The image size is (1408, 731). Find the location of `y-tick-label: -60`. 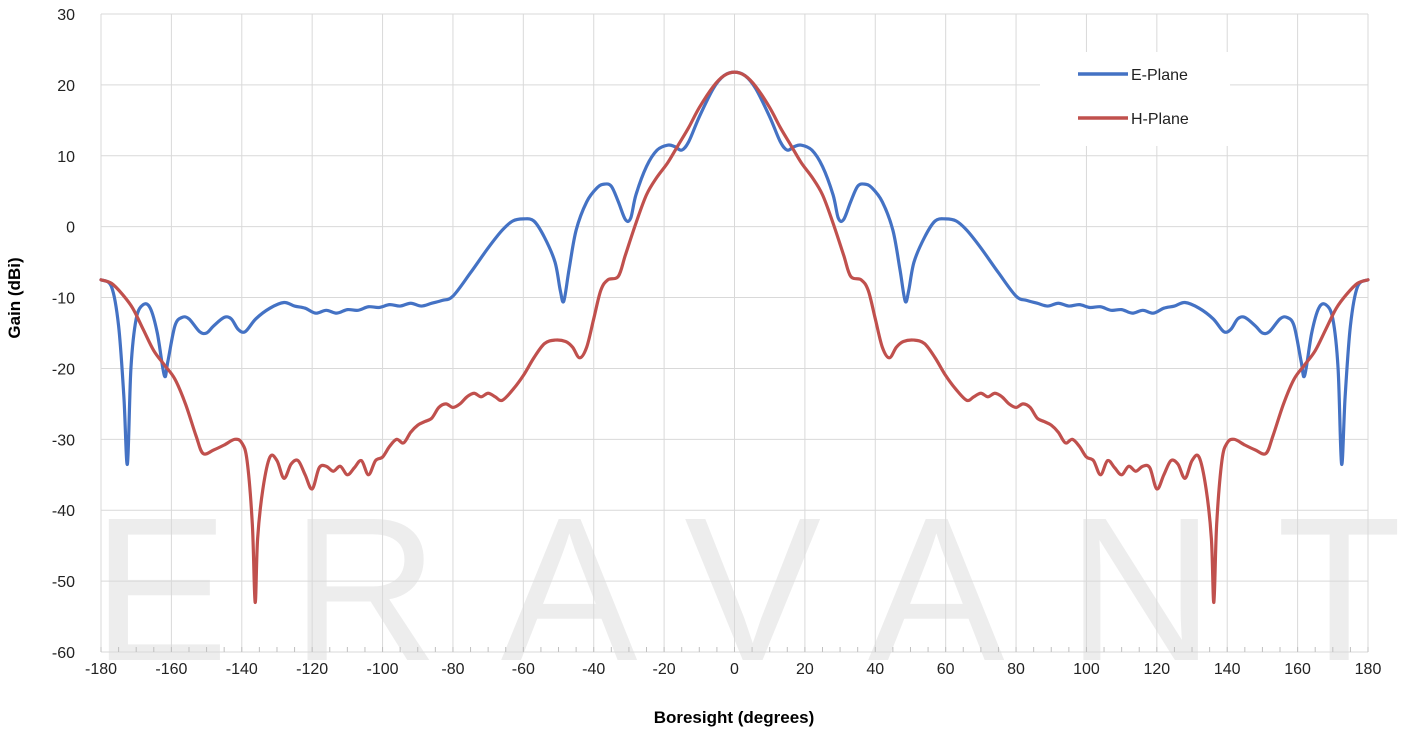

y-tick-label: -60 is located at coordinates (63, 653).